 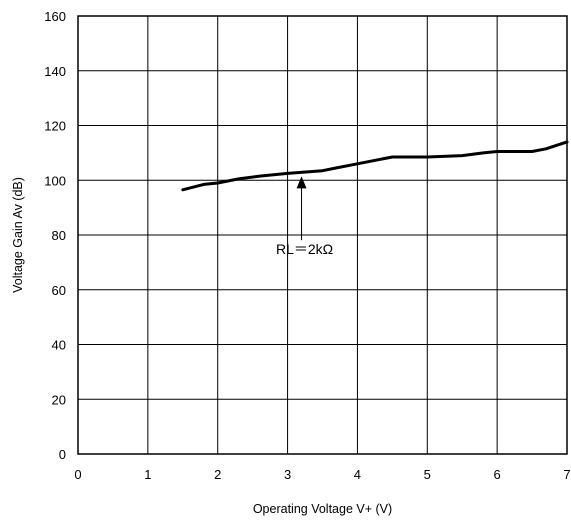 I want to click on x-tick-label: 7, so click(x=566, y=474).